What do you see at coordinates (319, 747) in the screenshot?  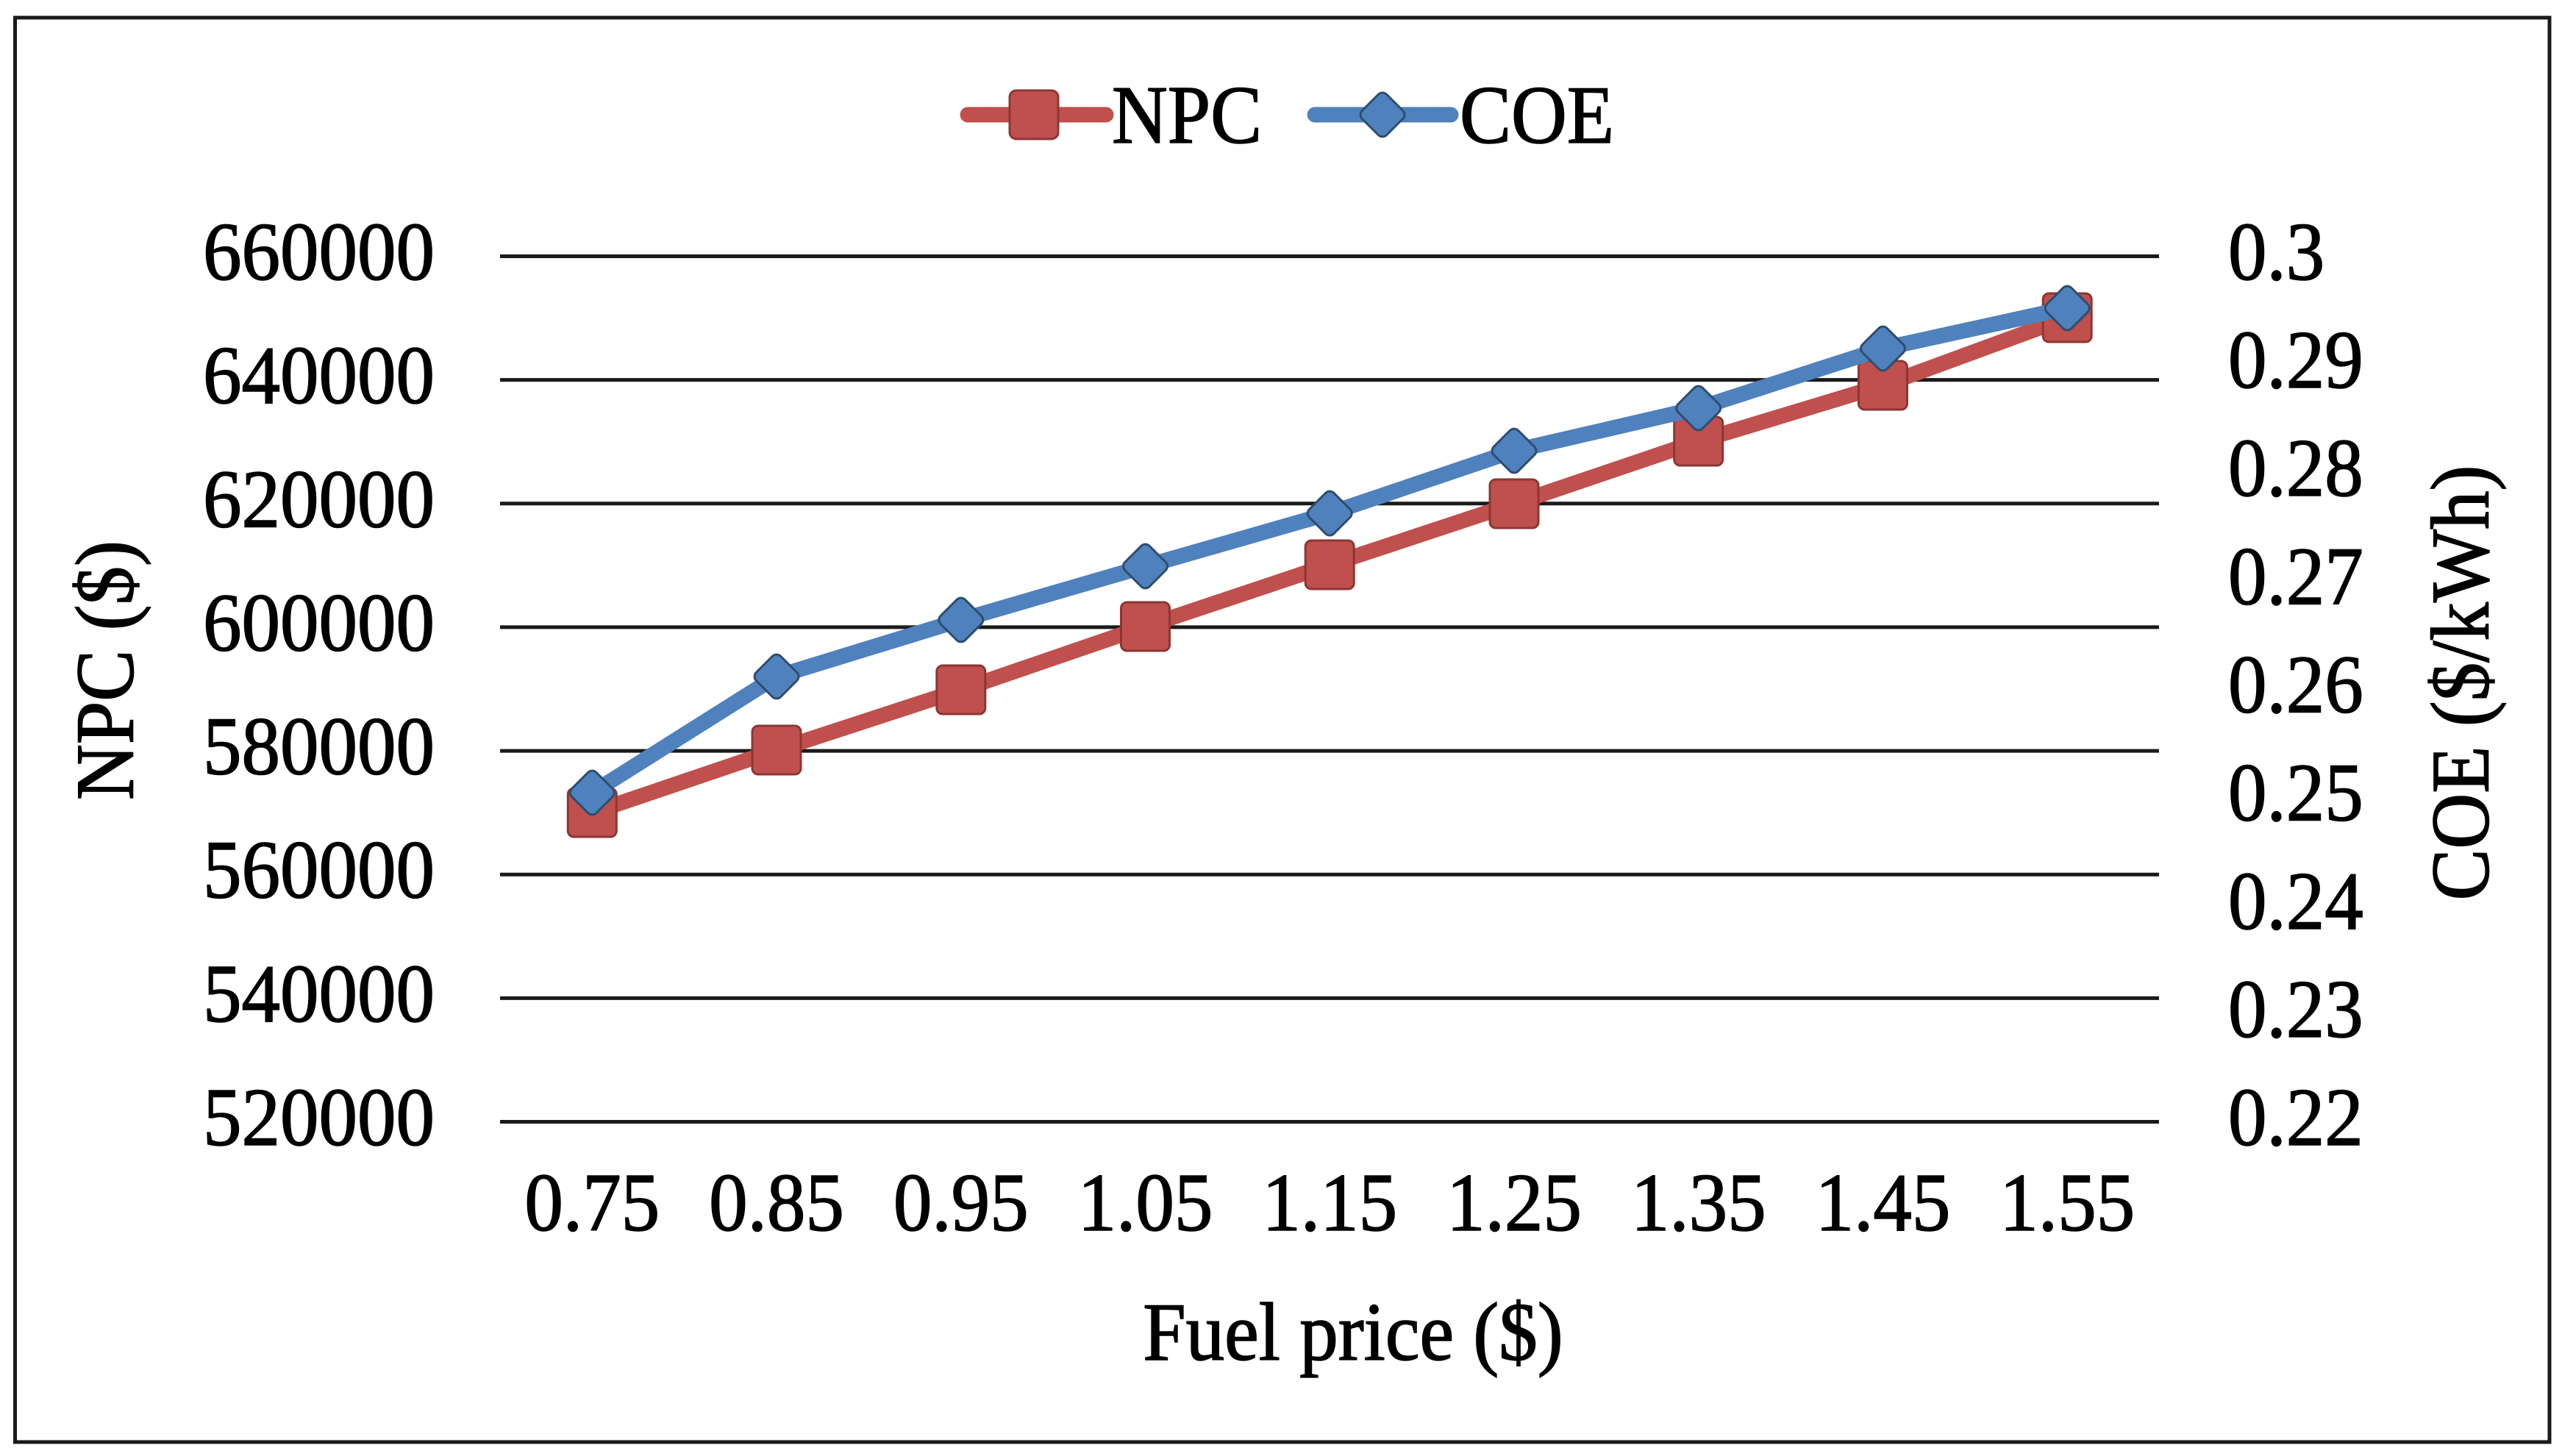 I see `svg-text: 580000` at bounding box center [319, 747].